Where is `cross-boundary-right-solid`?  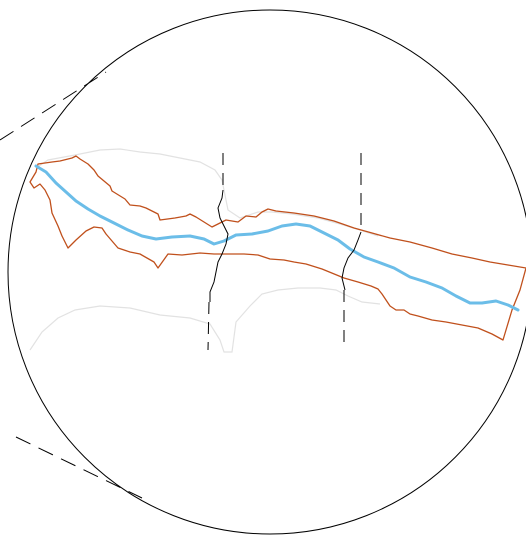
cross-boundary-right-solid is located at coordinates (351, 261).